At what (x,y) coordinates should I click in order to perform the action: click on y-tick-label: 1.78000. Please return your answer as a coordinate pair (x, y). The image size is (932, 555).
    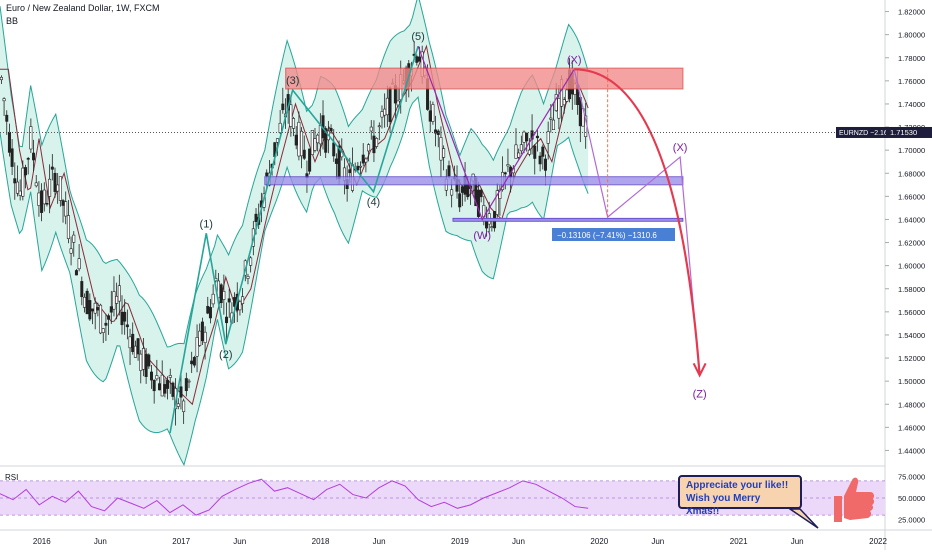
    Looking at the image, I should click on (911, 58).